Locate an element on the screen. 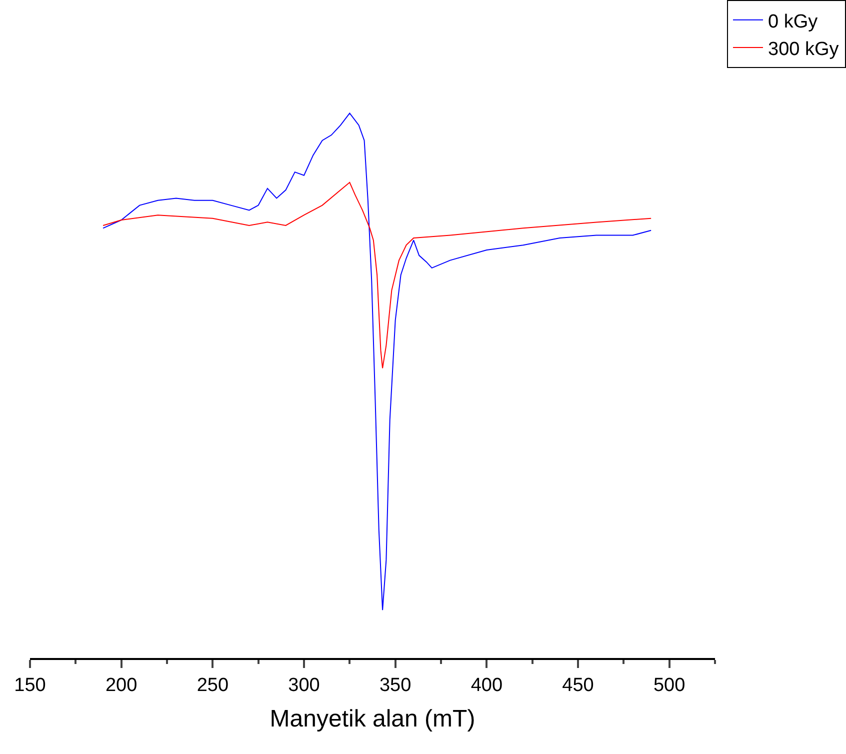  x-tick-label: 150 is located at coordinates (30, 685).